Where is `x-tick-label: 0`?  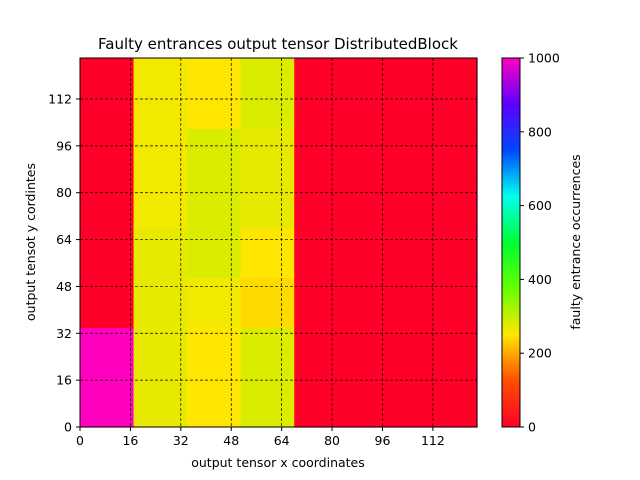 x-tick-label: 0 is located at coordinates (80, 440).